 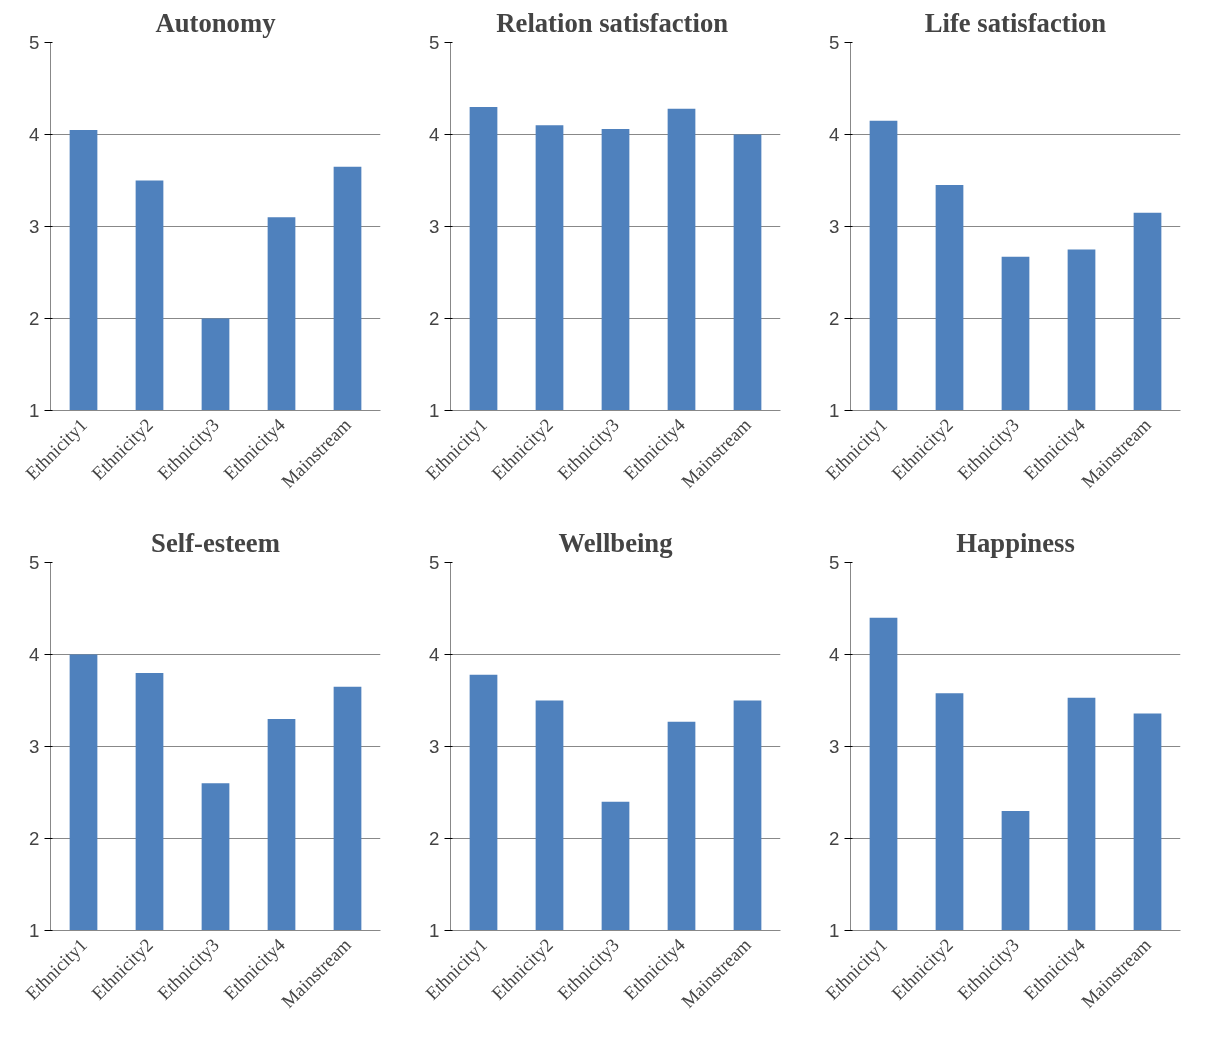 What do you see at coordinates (616, 542) in the screenshot?
I see `chart-title: Wellbeing` at bounding box center [616, 542].